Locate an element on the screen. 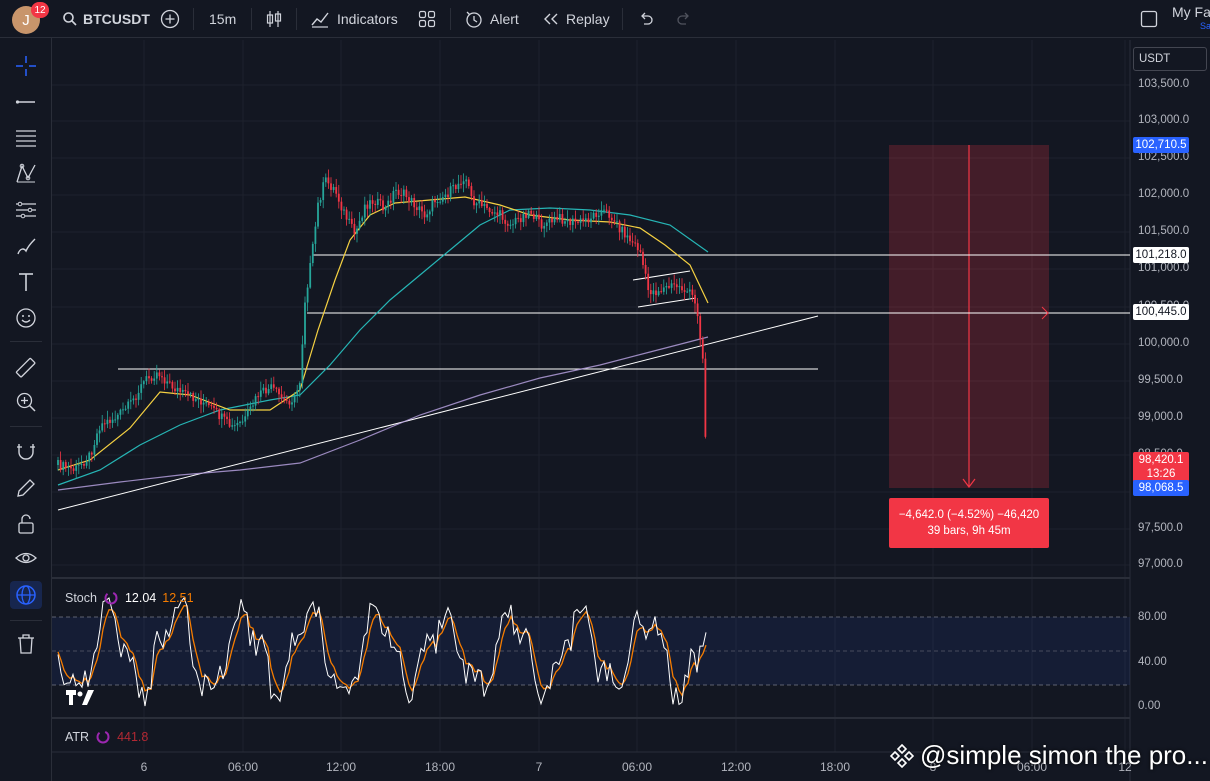  stoch-k-line is located at coordinates (382, 652).